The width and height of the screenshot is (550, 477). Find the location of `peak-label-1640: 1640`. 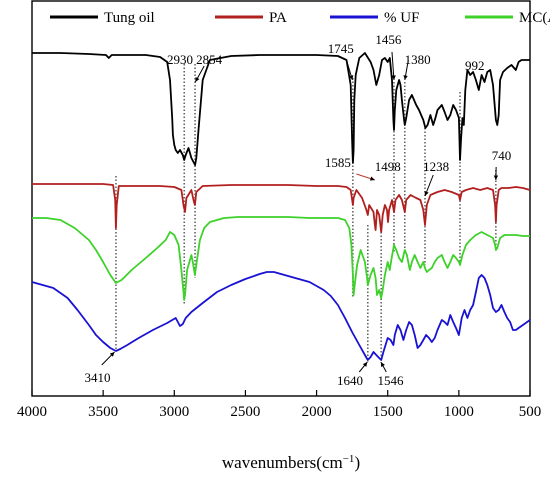

peak-label-1640: 1640 is located at coordinates (350, 380).